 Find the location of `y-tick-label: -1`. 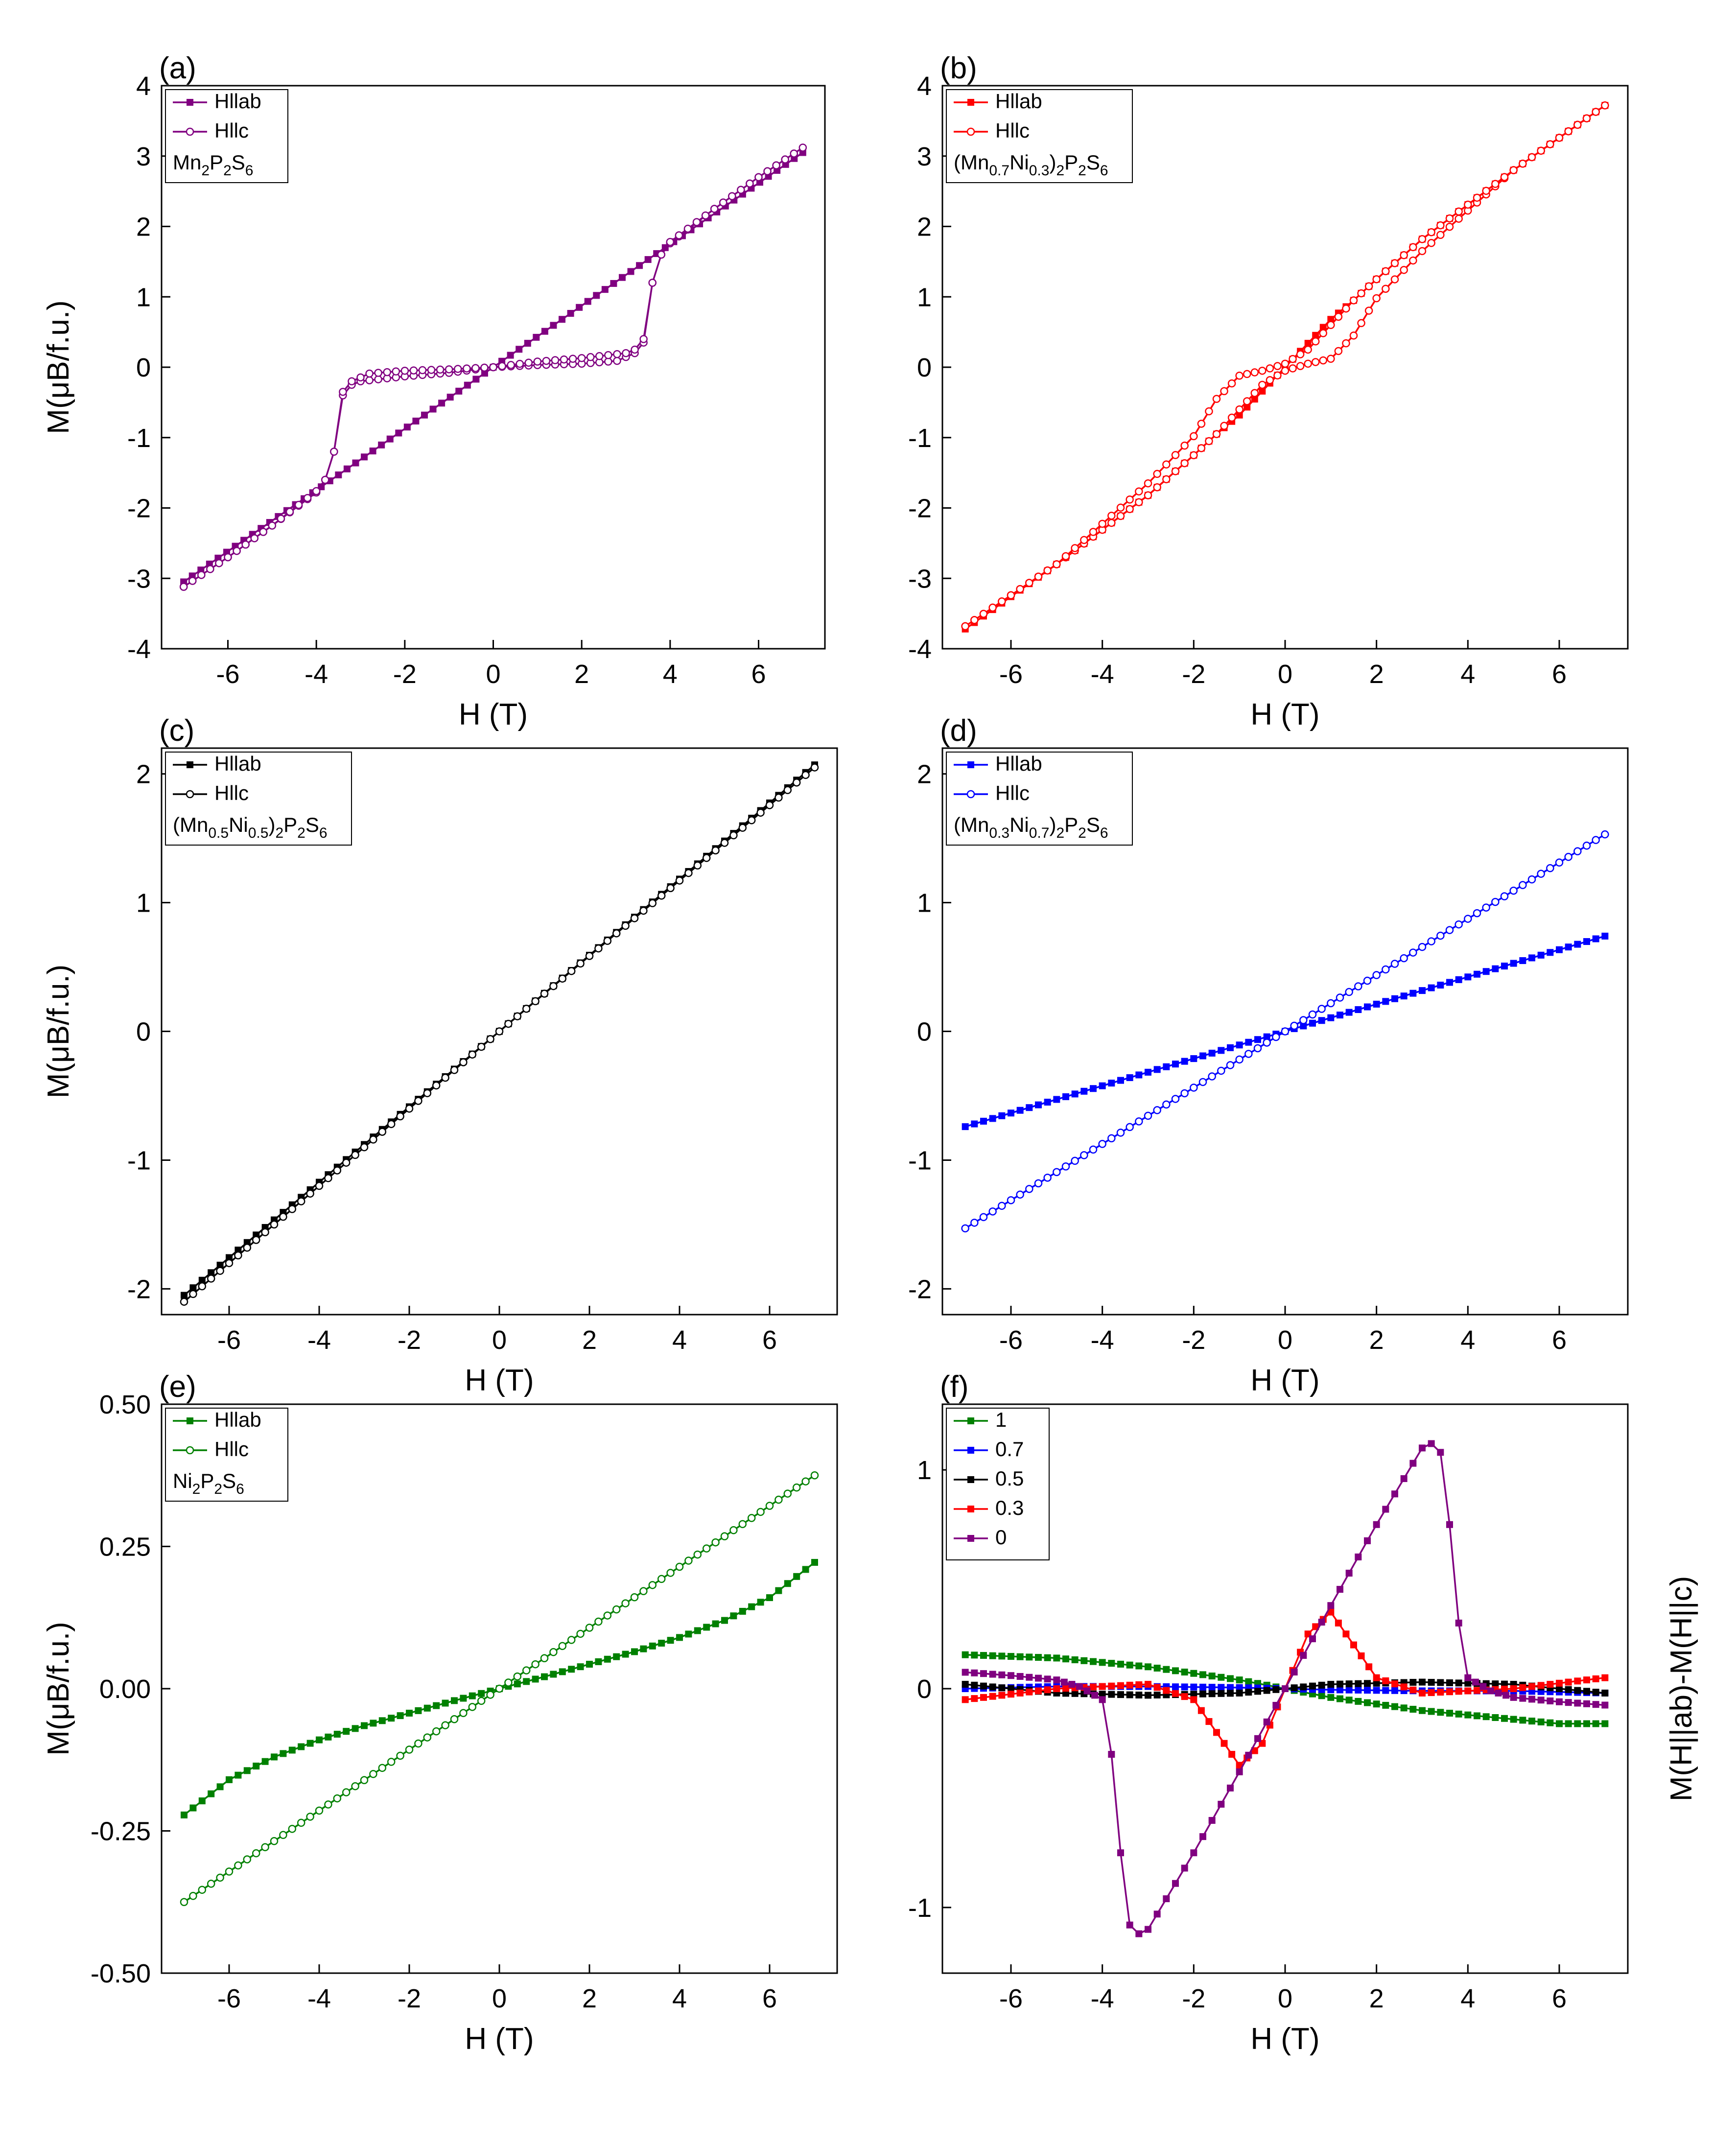

y-tick-label: -1 is located at coordinates (920, 1160).